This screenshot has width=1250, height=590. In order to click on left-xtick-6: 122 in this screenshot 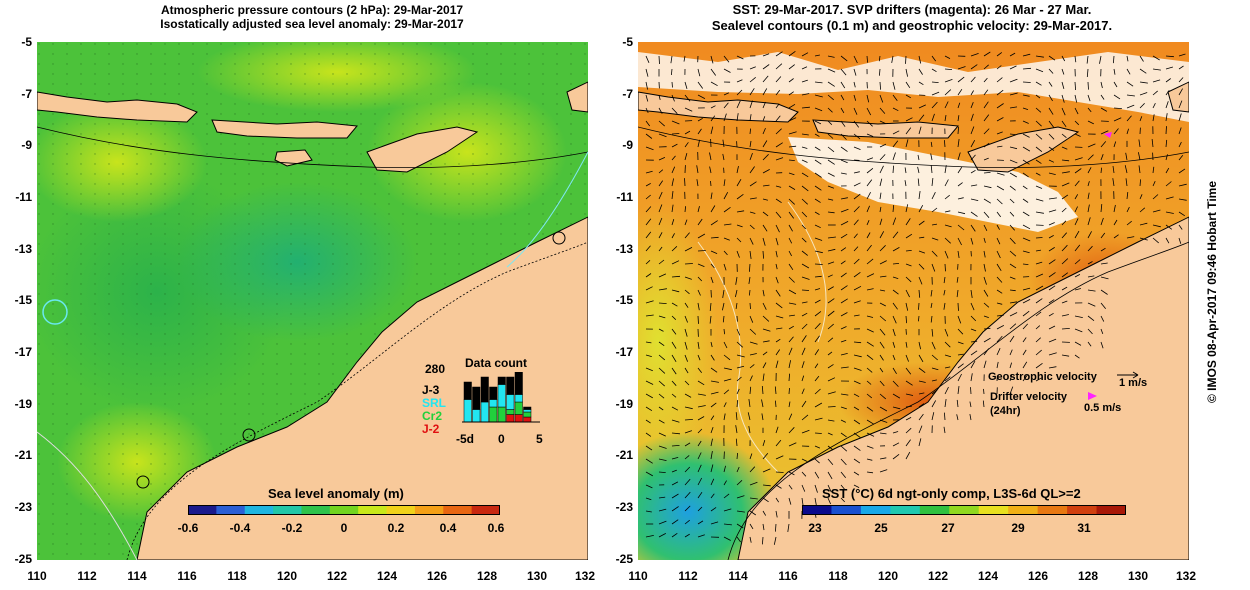, I will do `click(337, 576)`.